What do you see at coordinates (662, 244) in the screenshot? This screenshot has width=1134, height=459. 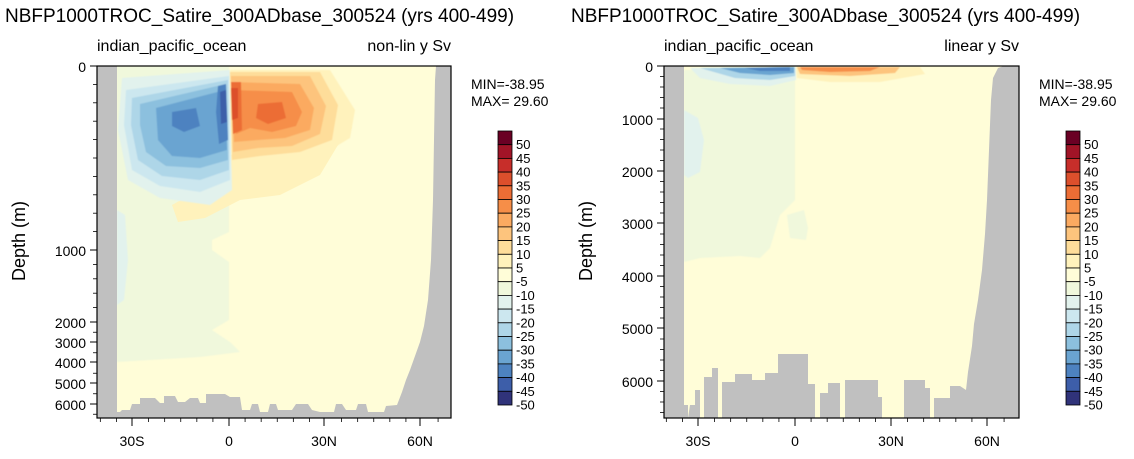 I see `y-minor-ticks` at bounding box center [662, 244].